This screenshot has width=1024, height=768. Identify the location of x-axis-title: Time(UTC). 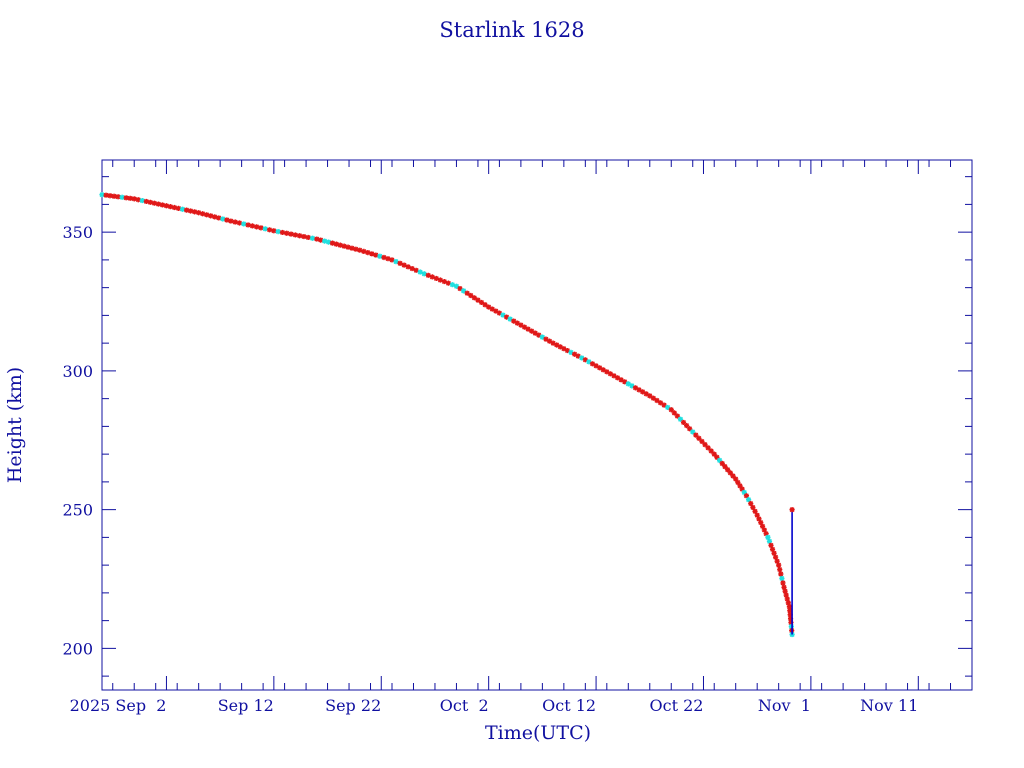
(538, 733).